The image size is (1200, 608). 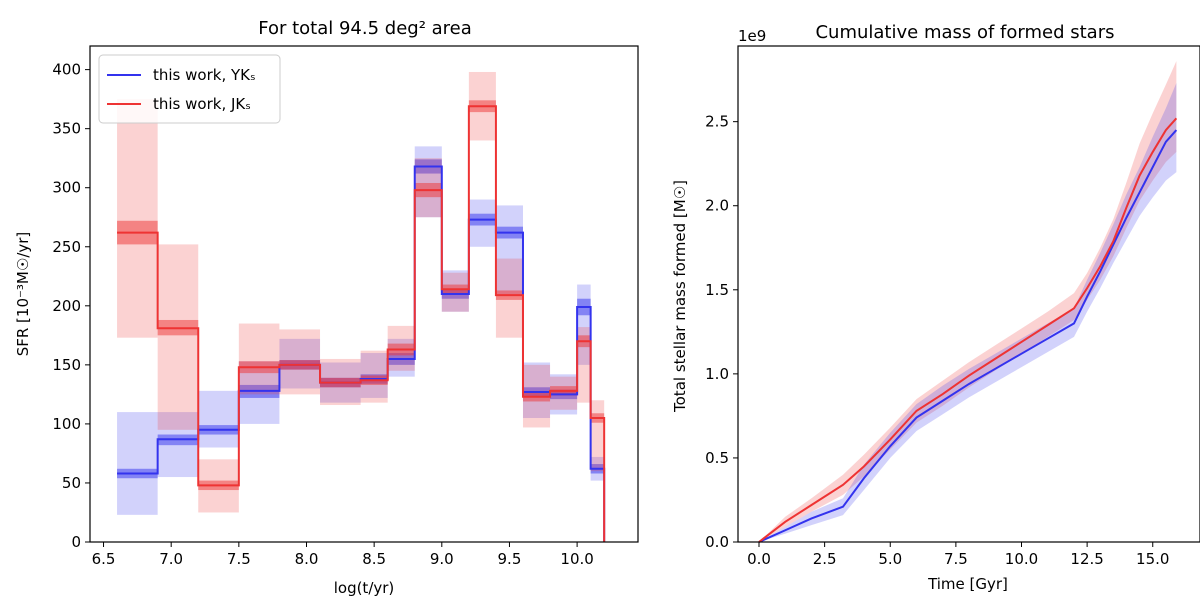 I want to click on cumulative-y-tick-label: 1.0, so click(x=717, y=374).